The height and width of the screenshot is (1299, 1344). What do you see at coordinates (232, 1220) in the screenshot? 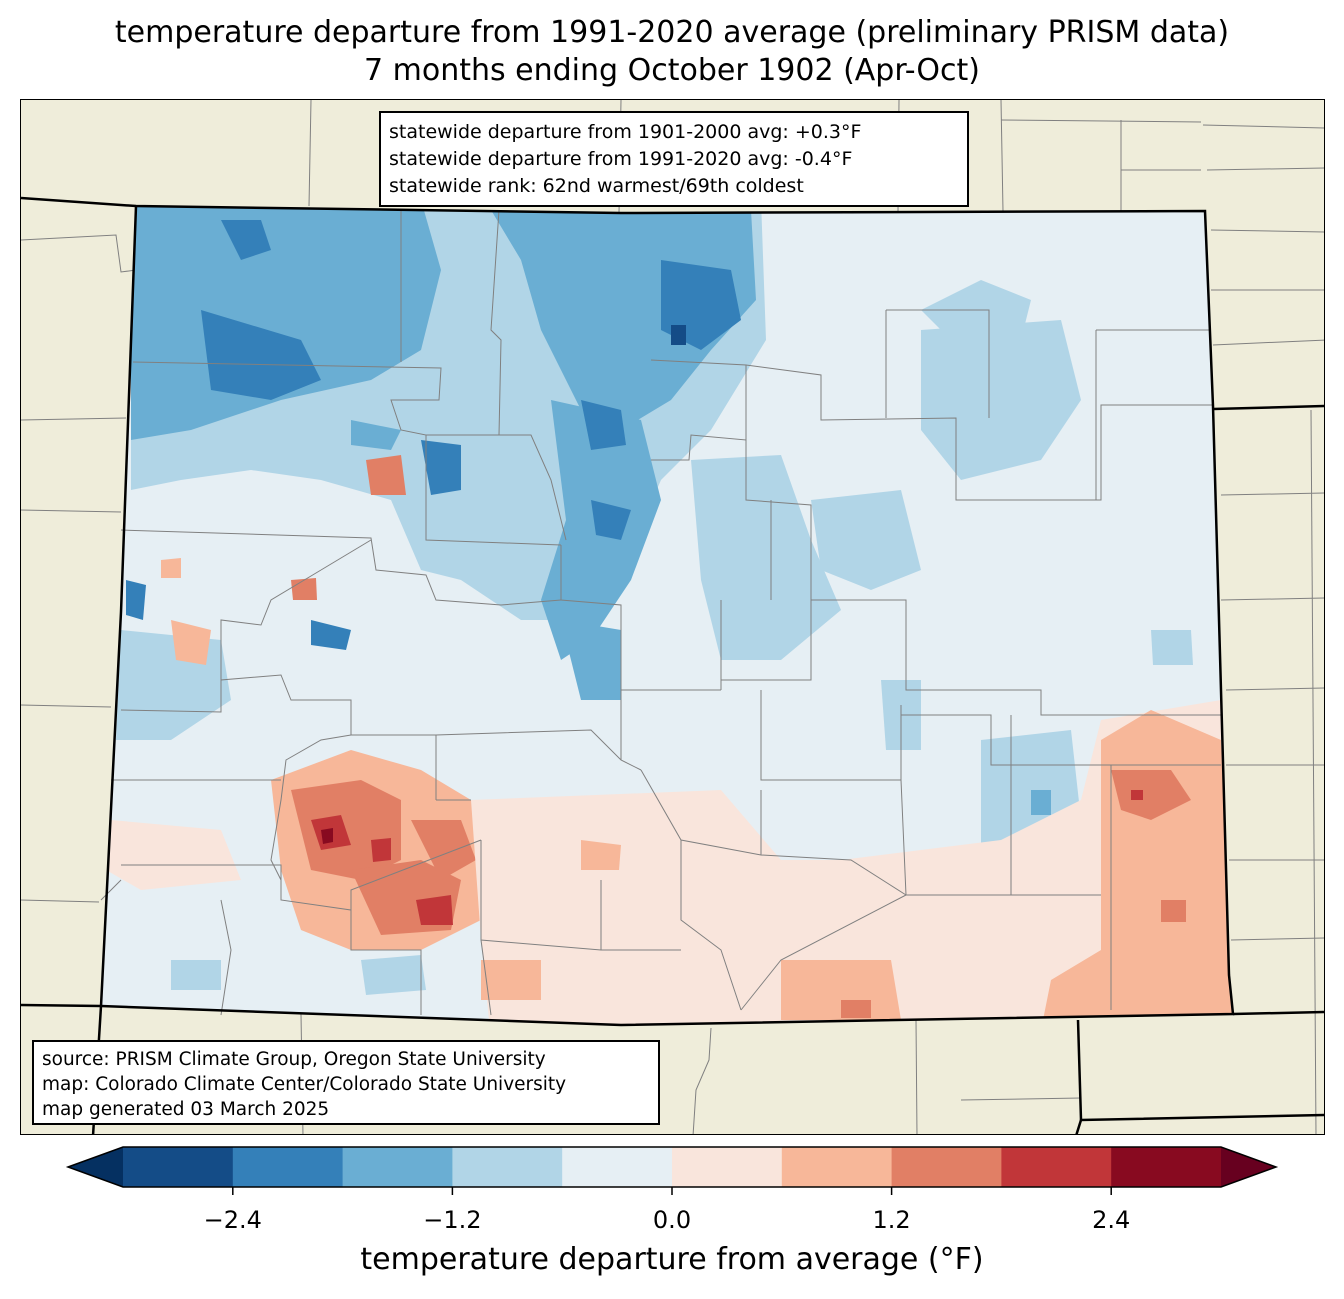
I see `colorbar-tick-label: −2.4` at bounding box center [232, 1220].